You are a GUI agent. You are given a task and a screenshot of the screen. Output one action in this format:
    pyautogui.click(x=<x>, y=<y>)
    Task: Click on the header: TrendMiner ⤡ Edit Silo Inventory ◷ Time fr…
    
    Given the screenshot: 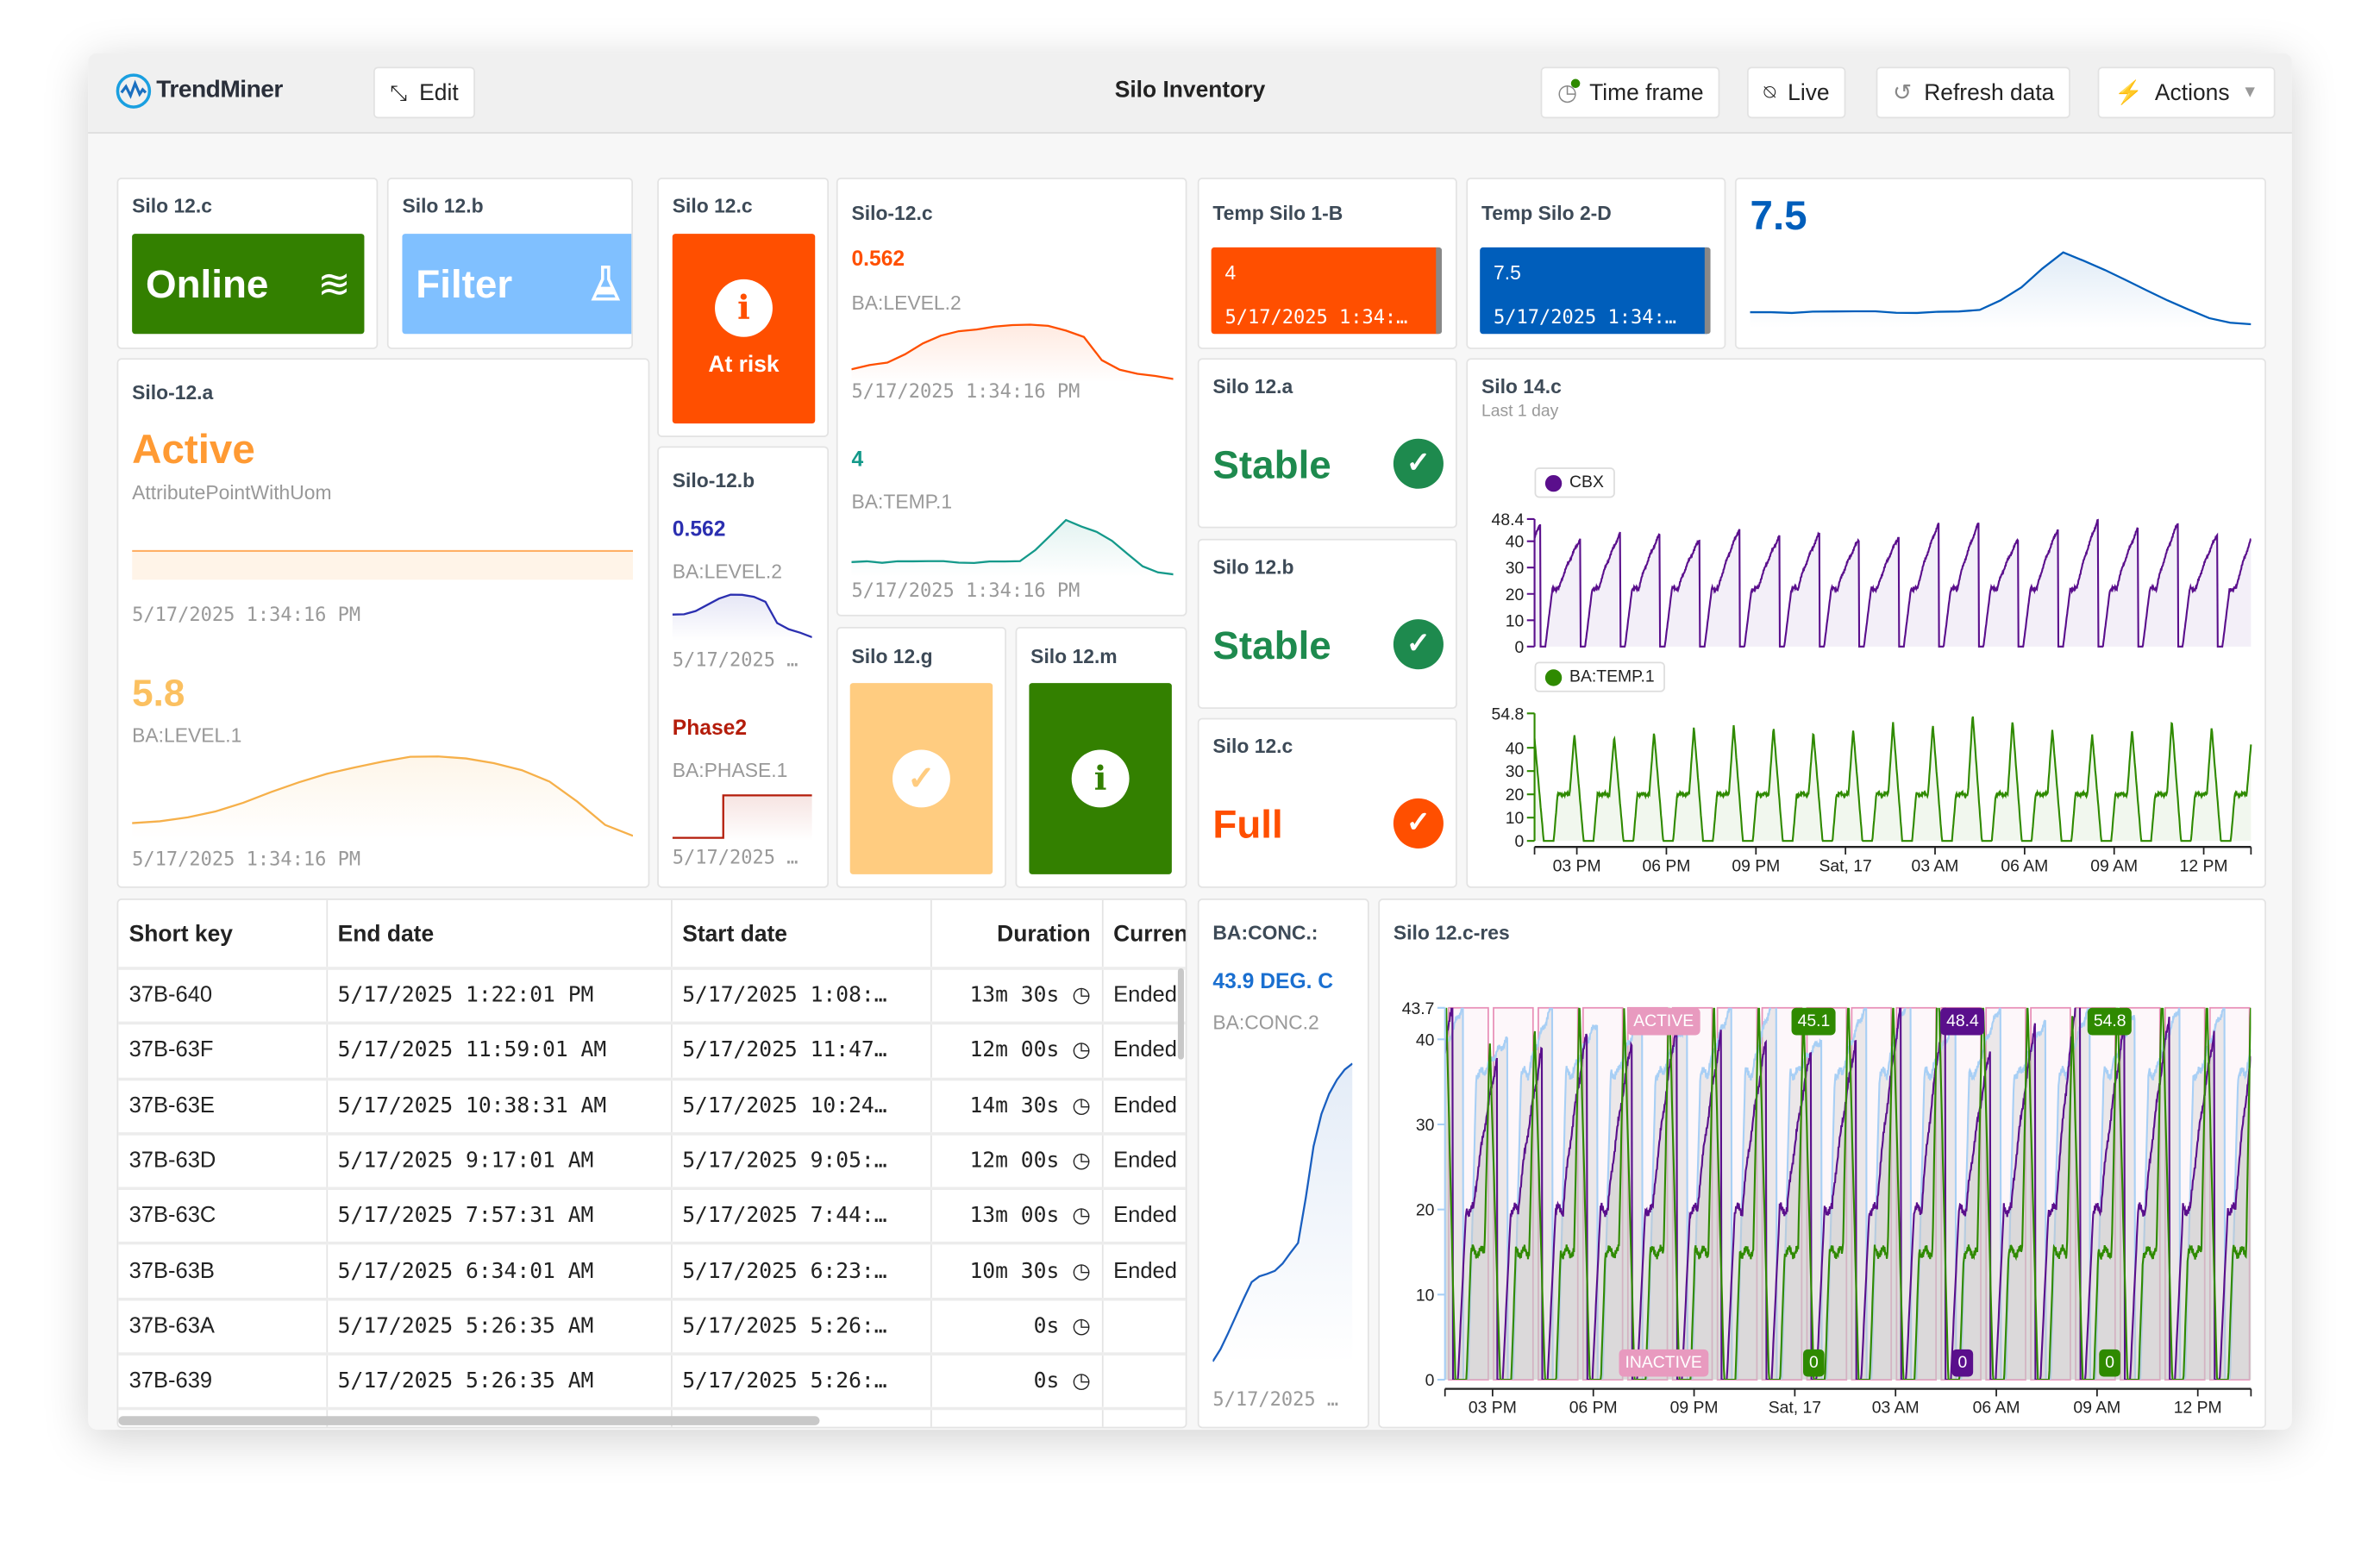 What is the action you would take?
    pyautogui.click(x=1190, y=94)
    